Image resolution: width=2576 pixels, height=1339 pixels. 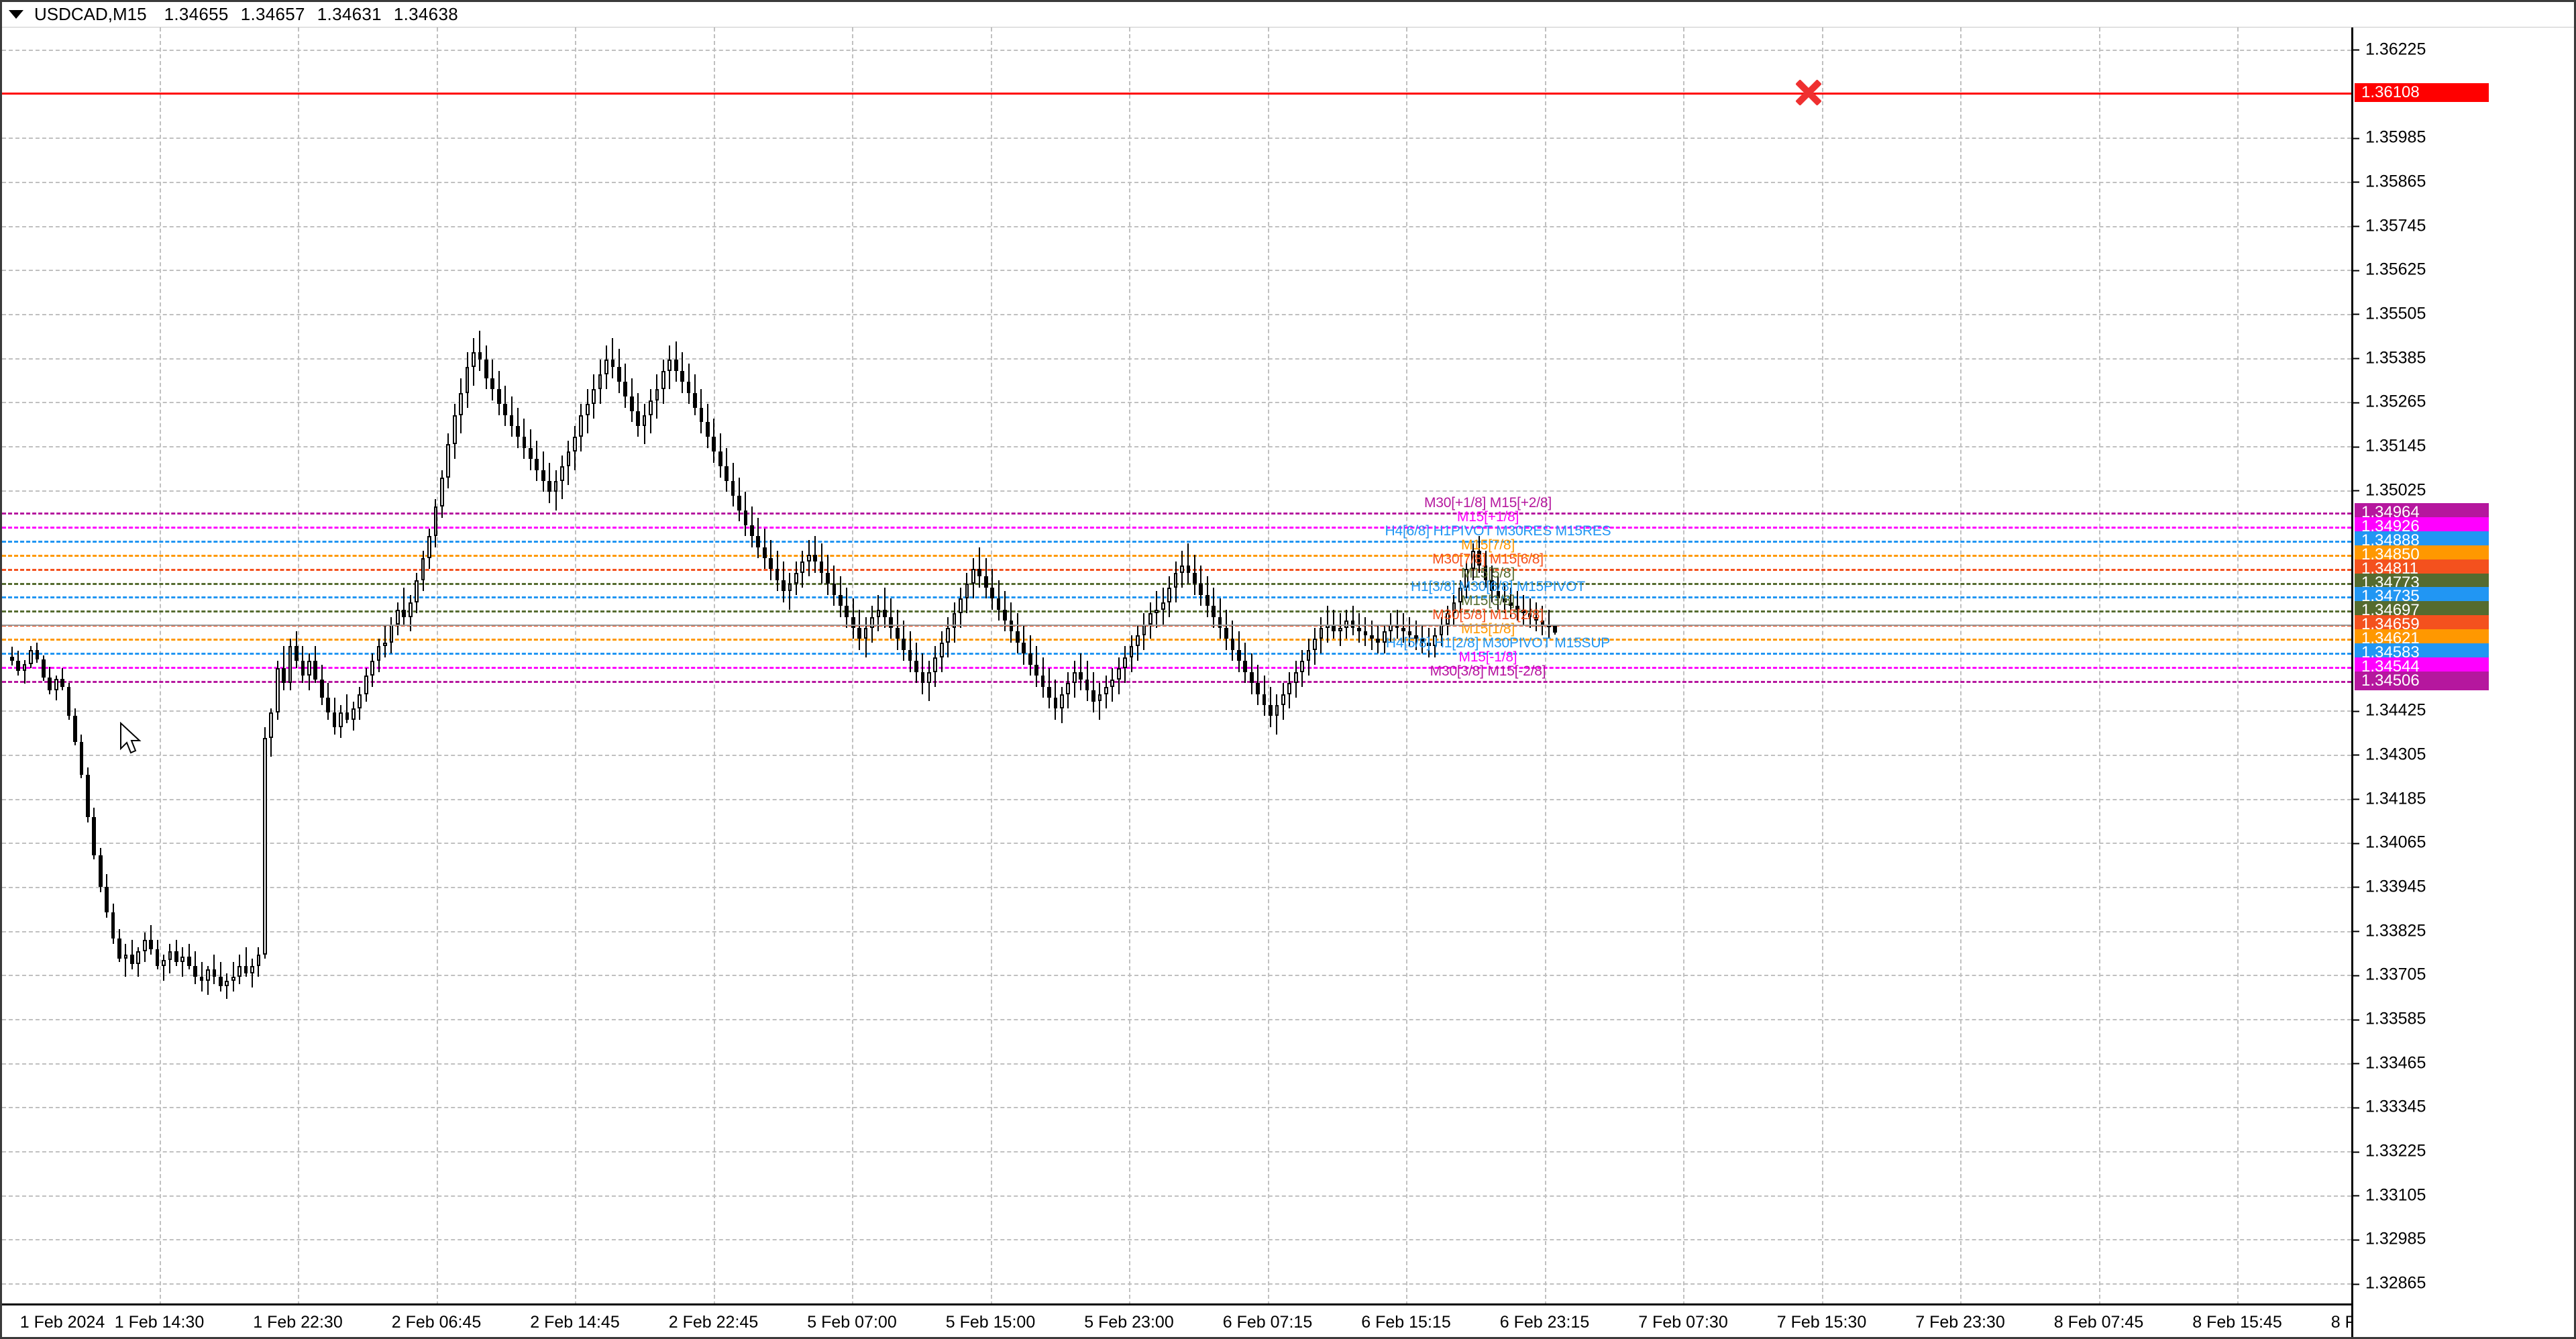 I want to click on time-axis-tick: 7 Feb 23:30, so click(x=1960, y=1322).